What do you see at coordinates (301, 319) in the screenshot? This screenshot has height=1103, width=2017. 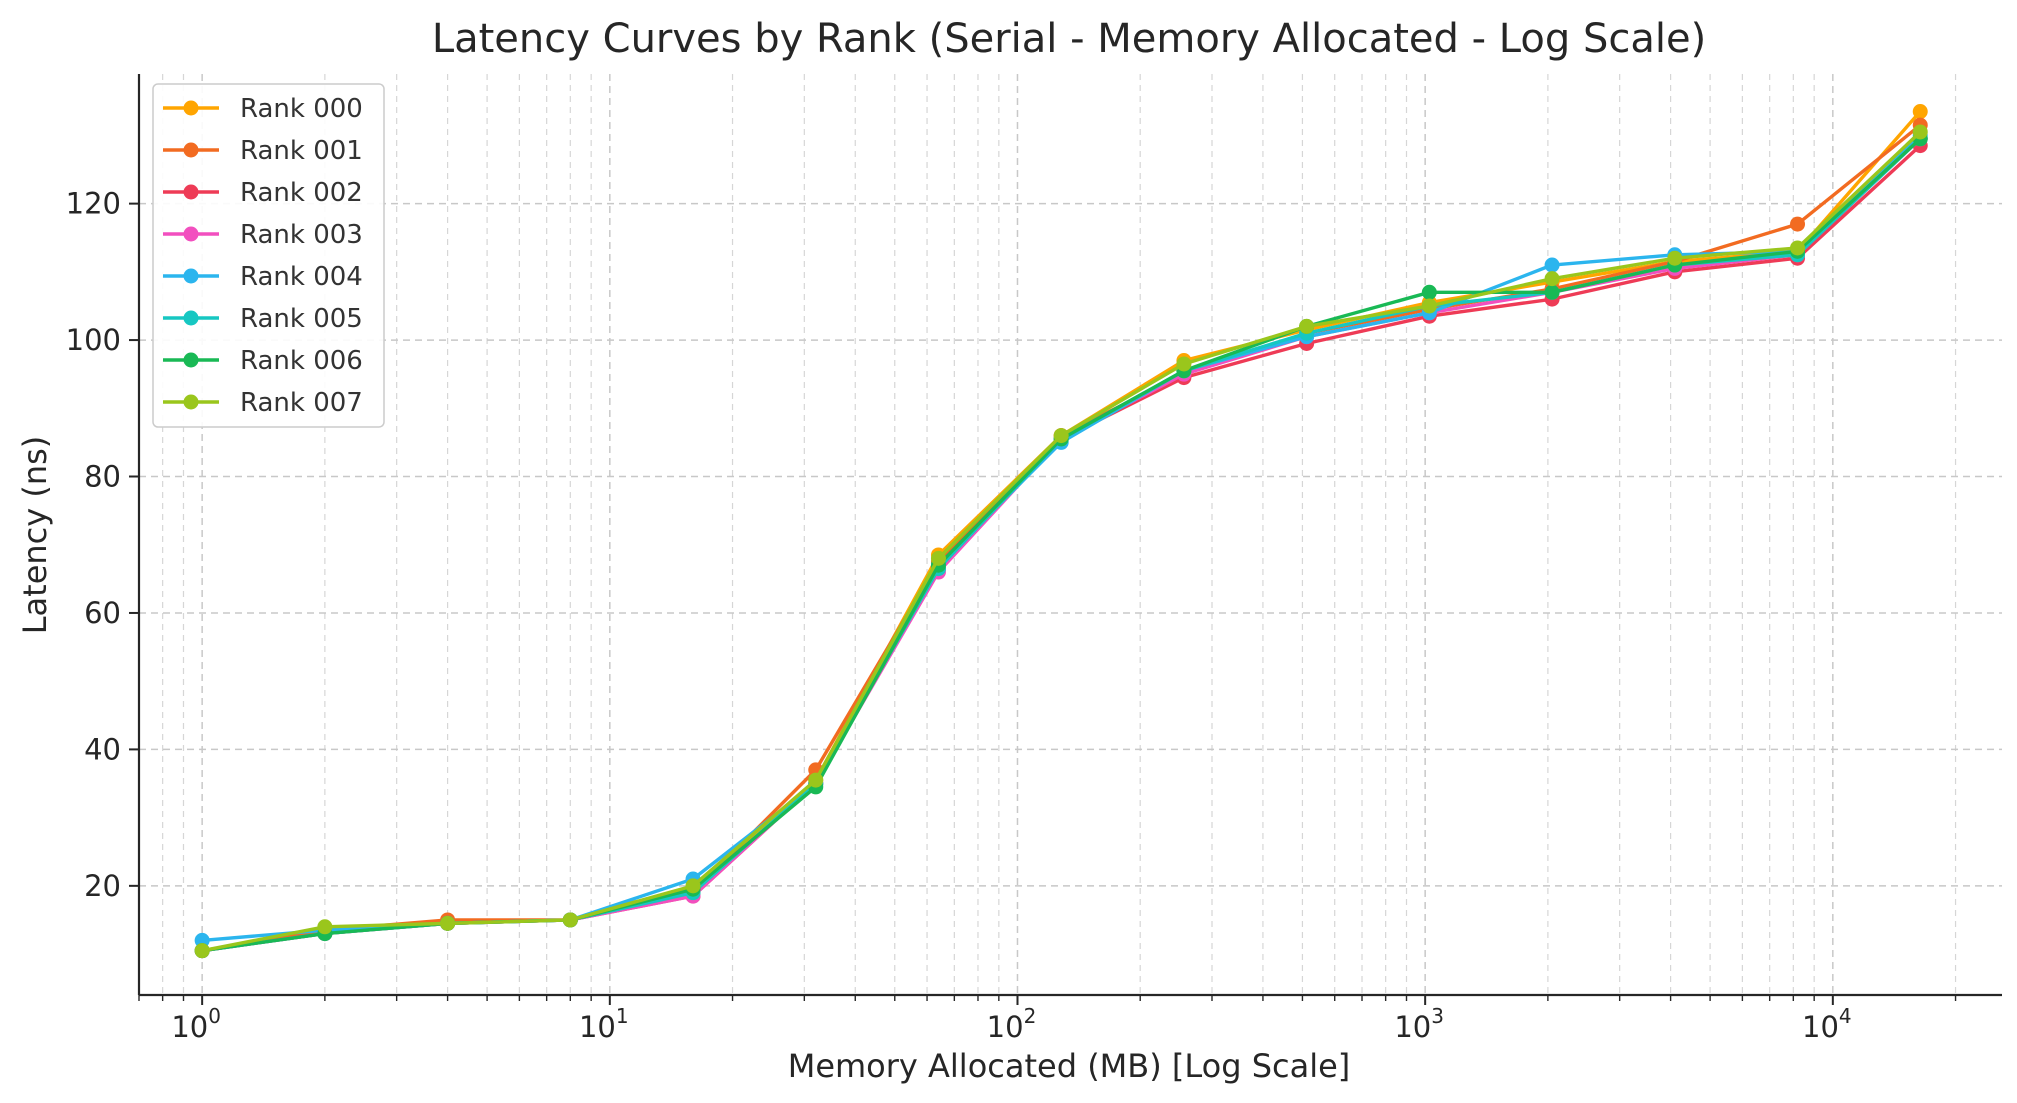 I see `legend-entry-label: Rank 005` at bounding box center [301, 319].